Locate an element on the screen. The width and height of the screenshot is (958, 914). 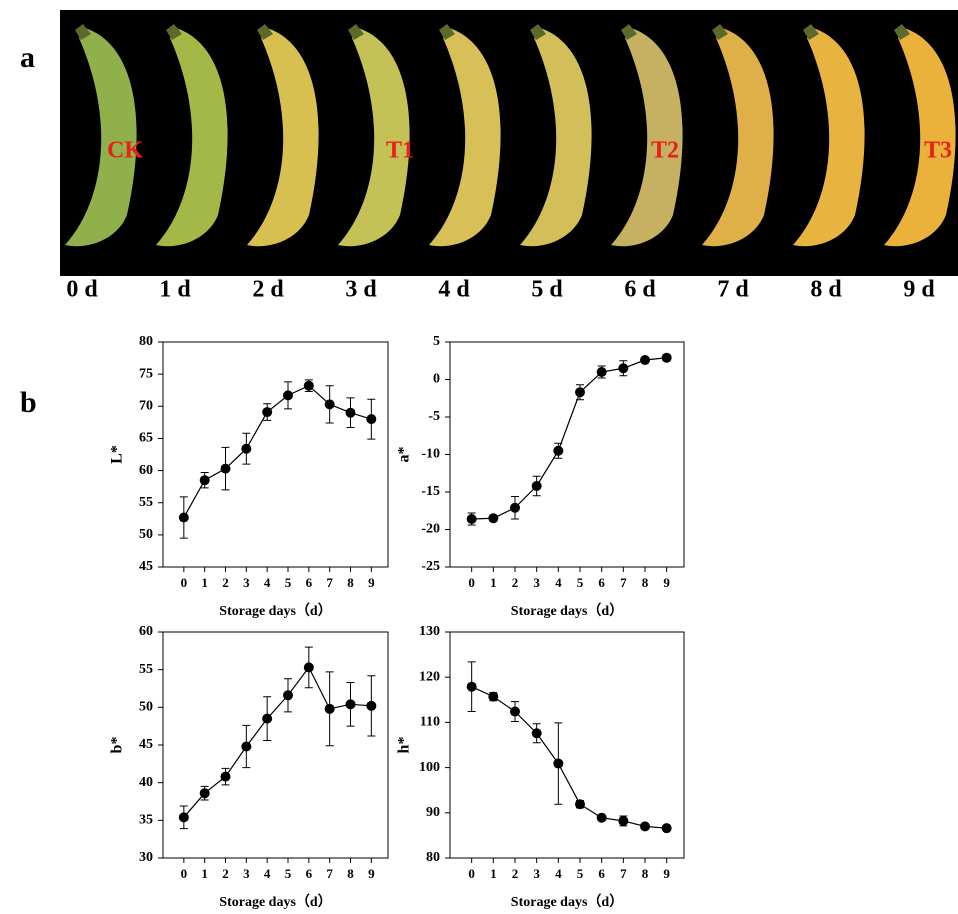
y-tick-label: 130 is located at coordinates (429, 631).